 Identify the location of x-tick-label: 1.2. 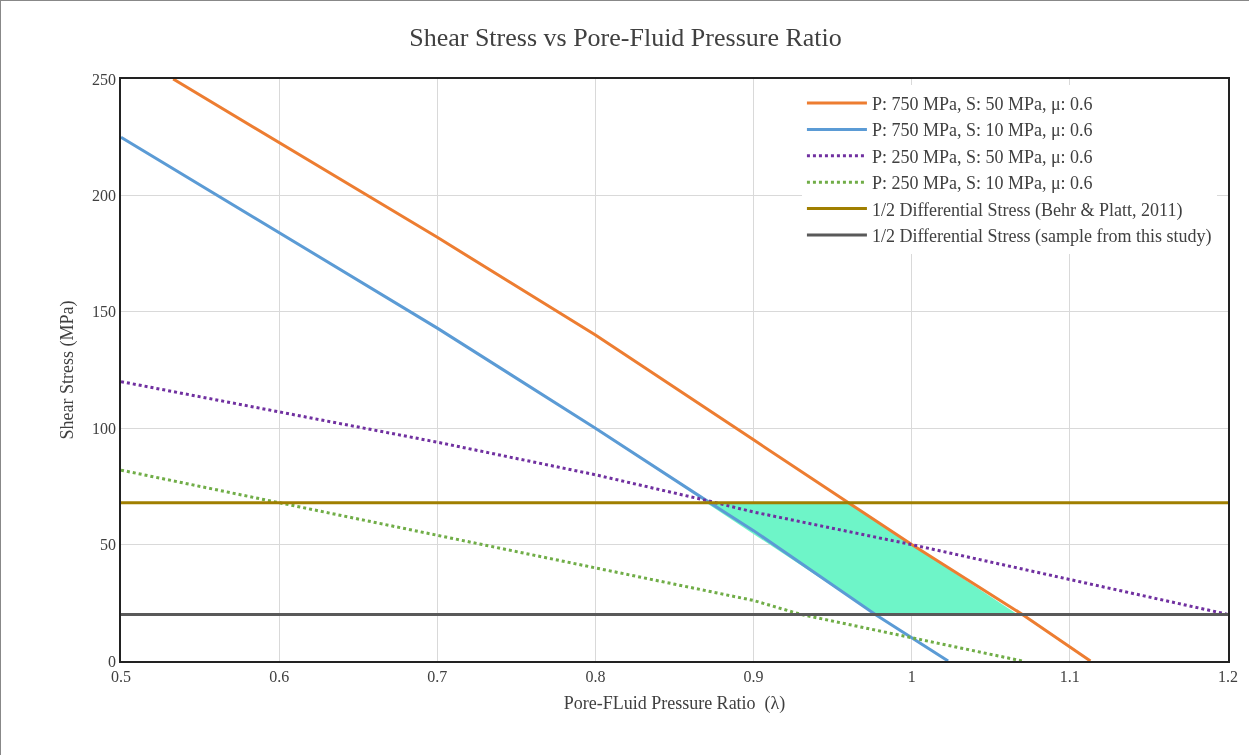
(1228, 676).